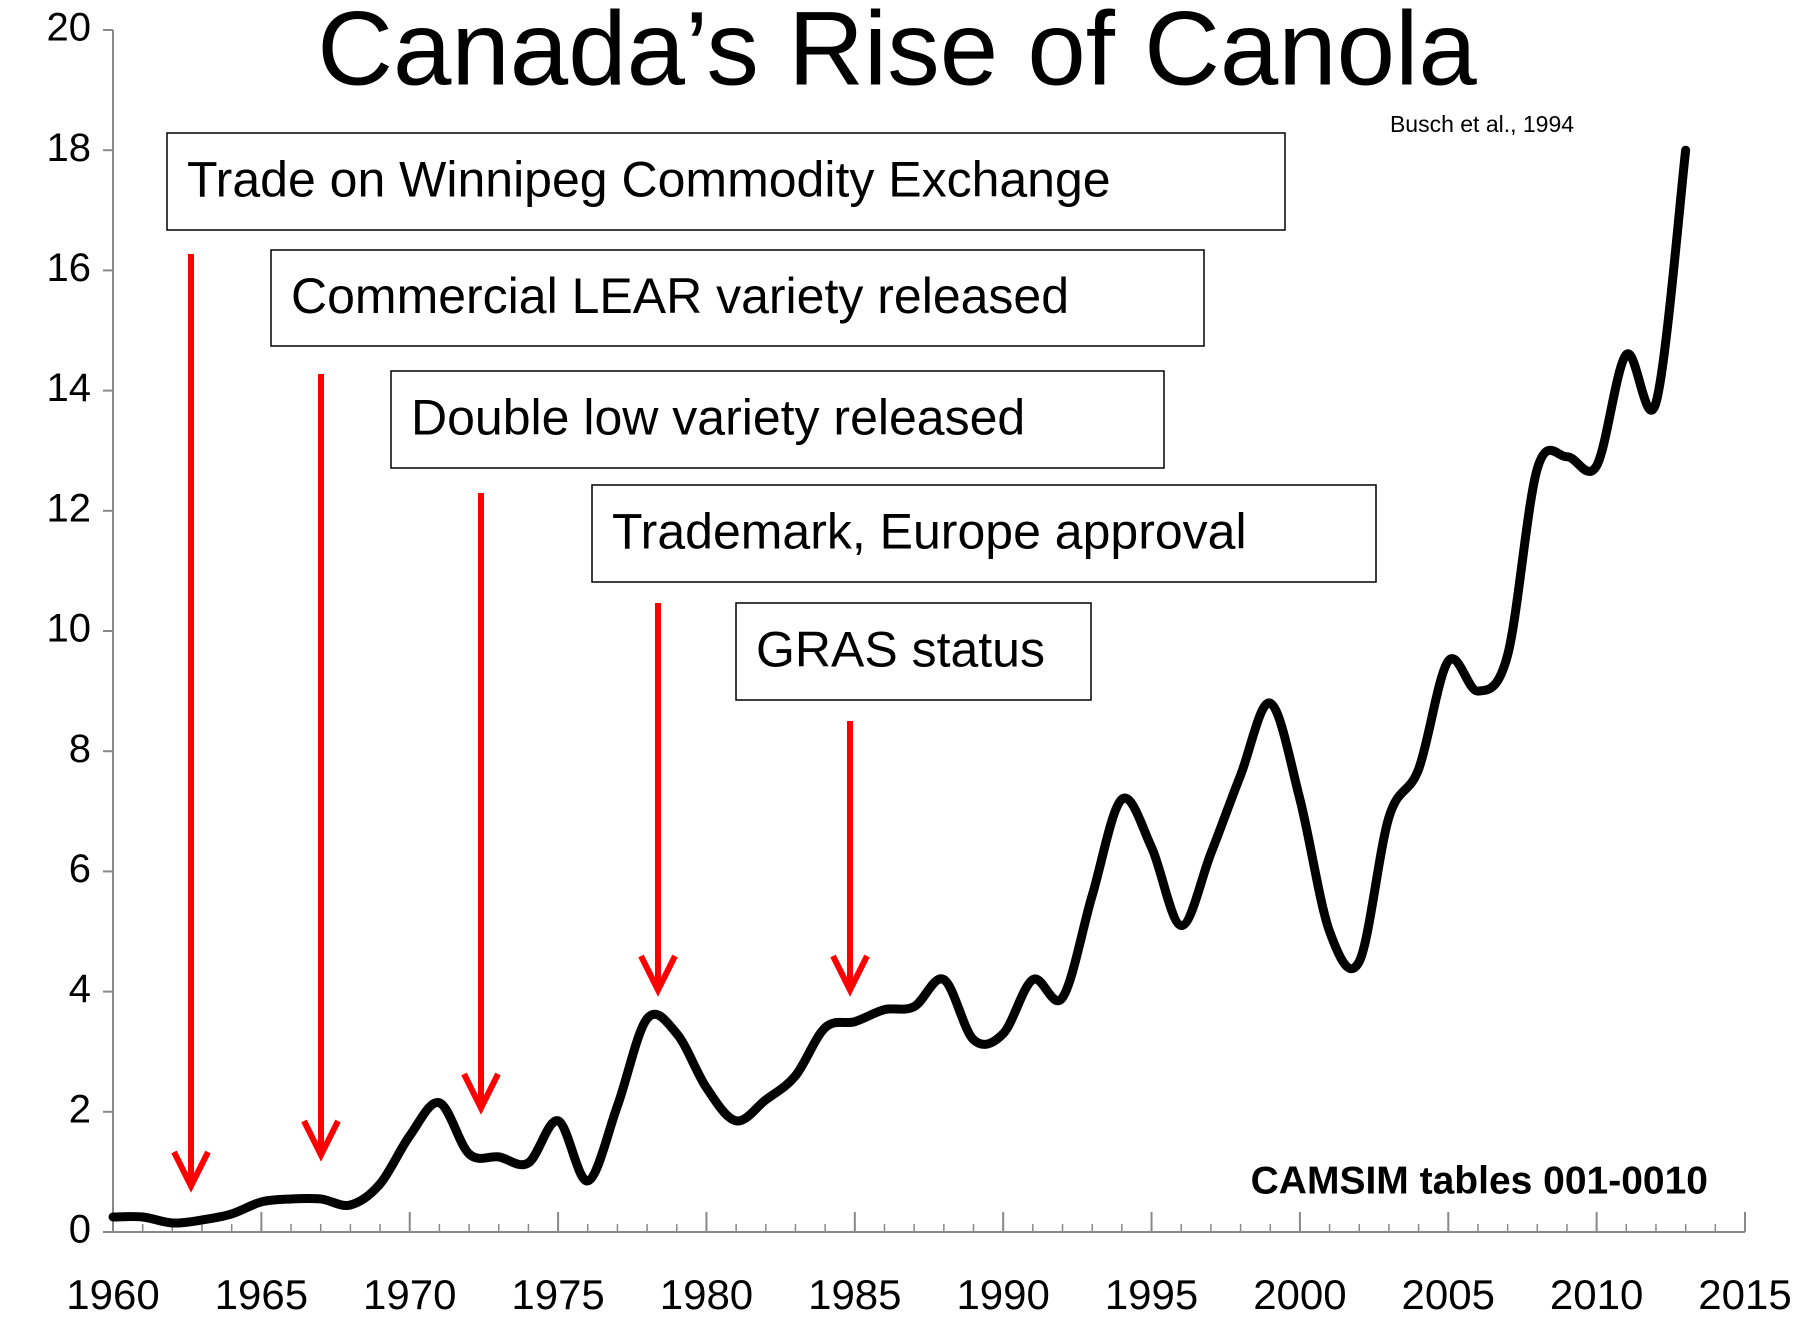 This screenshot has width=1802, height=1334. I want to click on chart-title: Canada’s Rise of Canola, so click(897, 54).